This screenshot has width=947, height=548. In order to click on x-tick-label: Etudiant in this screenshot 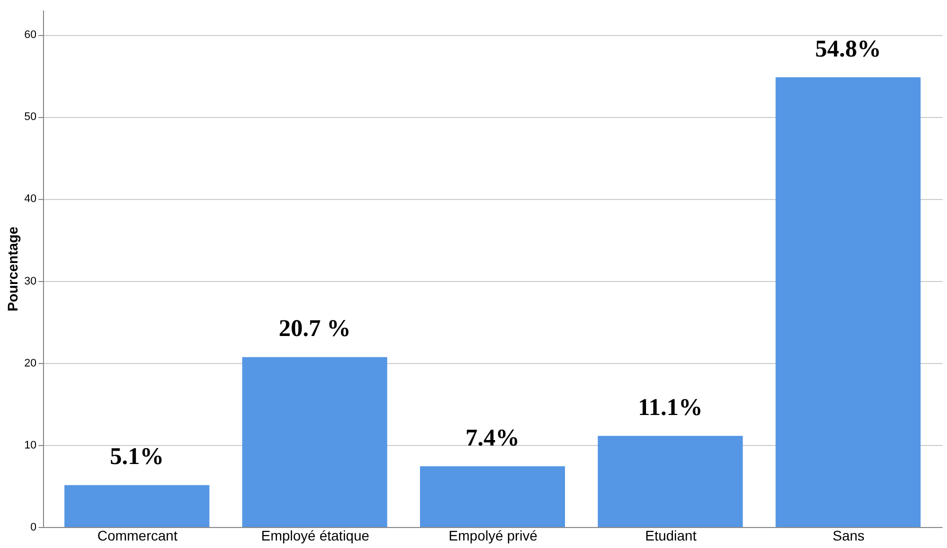, I will do `click(671, 536)`.